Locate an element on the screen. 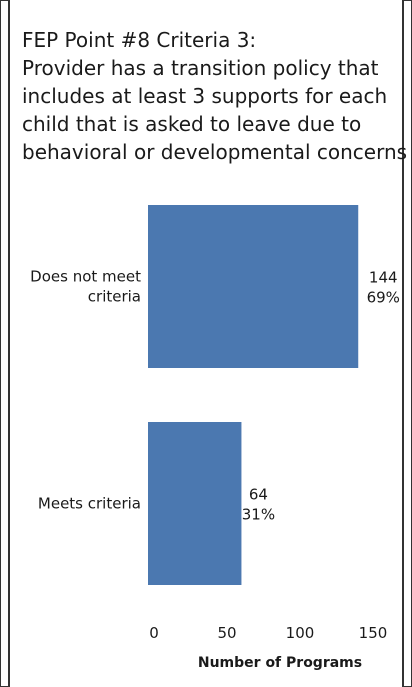 This screenshot has width=412, height=687. x-axis-title: Number of Programs is located at coordinates (280, 663).